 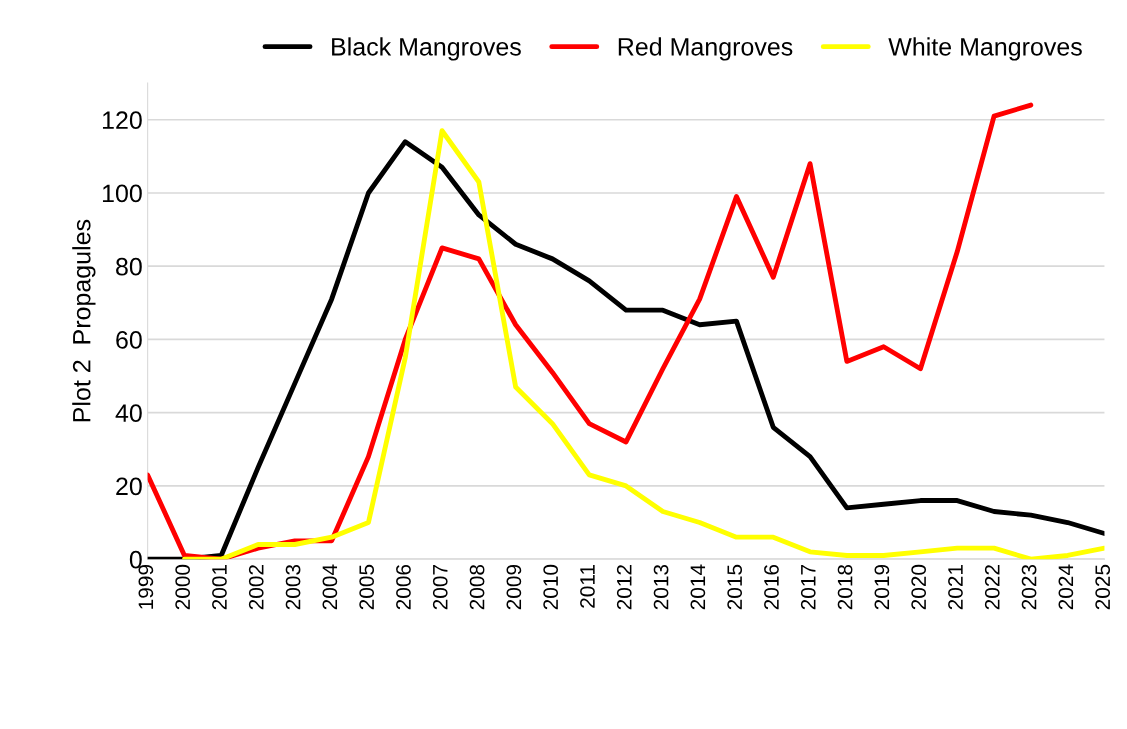 I want to click on x-tick-label: 2011, so click(x=587, y=586).